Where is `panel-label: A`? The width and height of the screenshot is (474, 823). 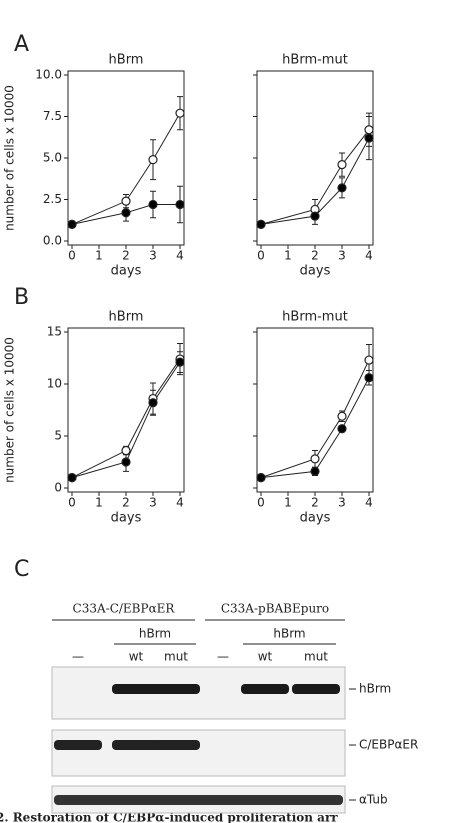
panel-label: A is located at coordinates (21, 44).